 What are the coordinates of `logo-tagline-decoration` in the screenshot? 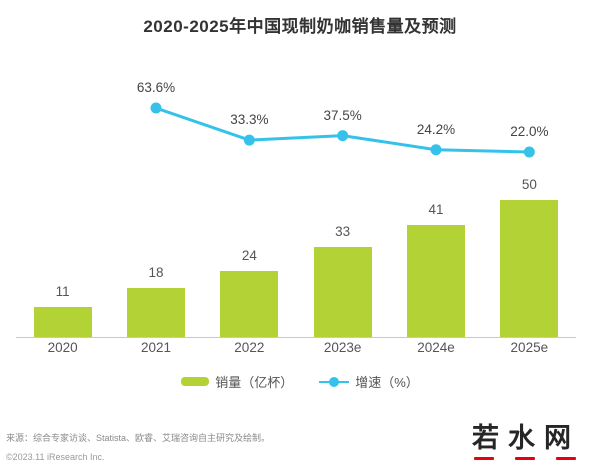 It's located at (526, 457).